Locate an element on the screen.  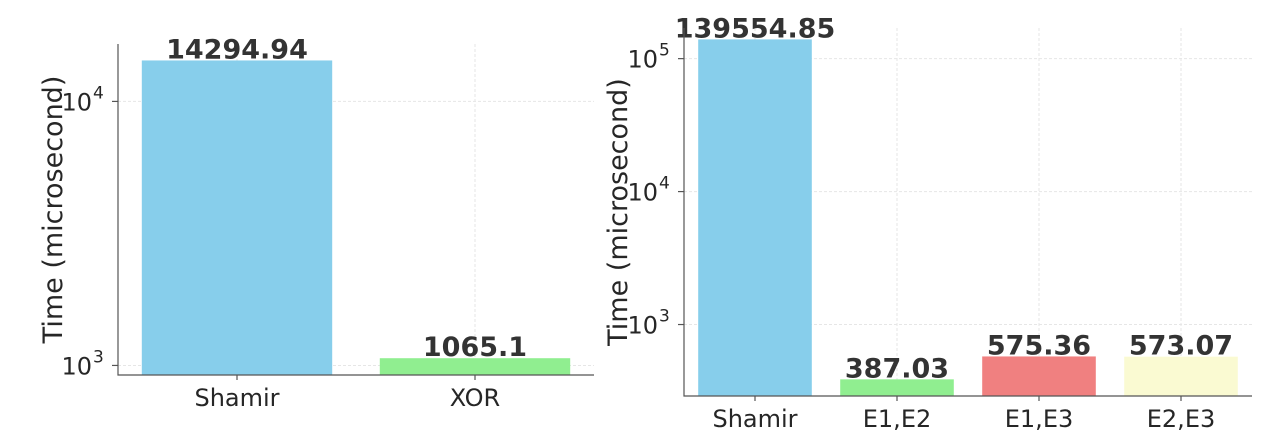
data-label: 575.36 is located at coordinates (1039, 345).